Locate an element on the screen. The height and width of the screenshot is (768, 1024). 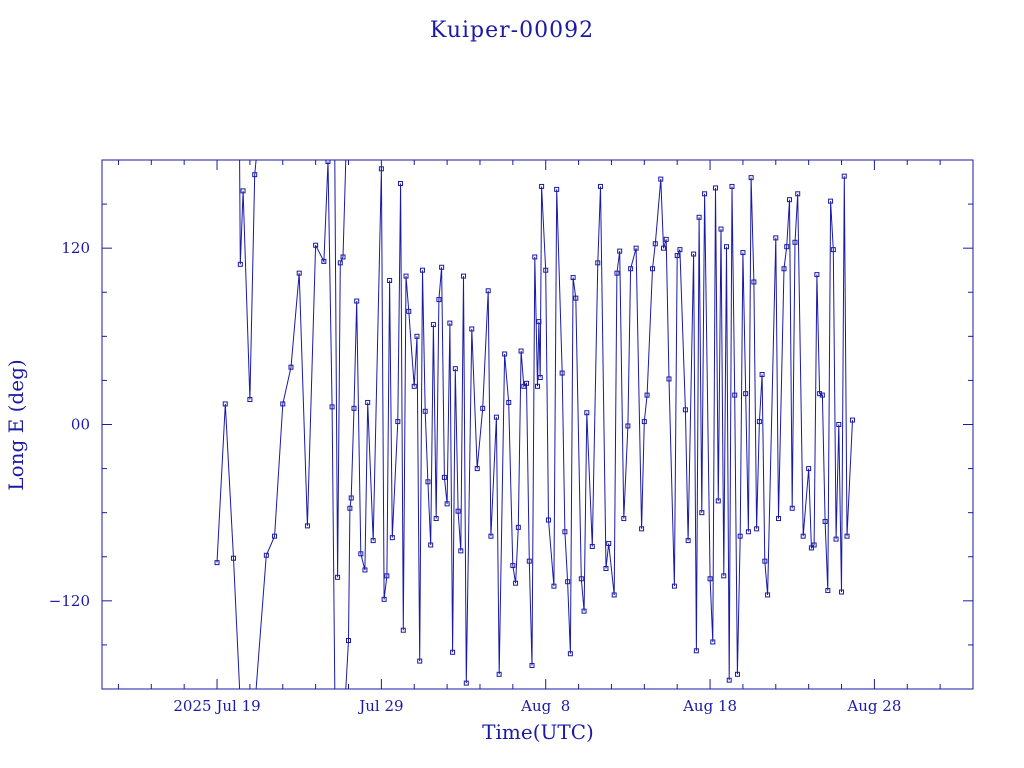
x-axis-label: Time(UTC) is located at coordinates (538, 732).